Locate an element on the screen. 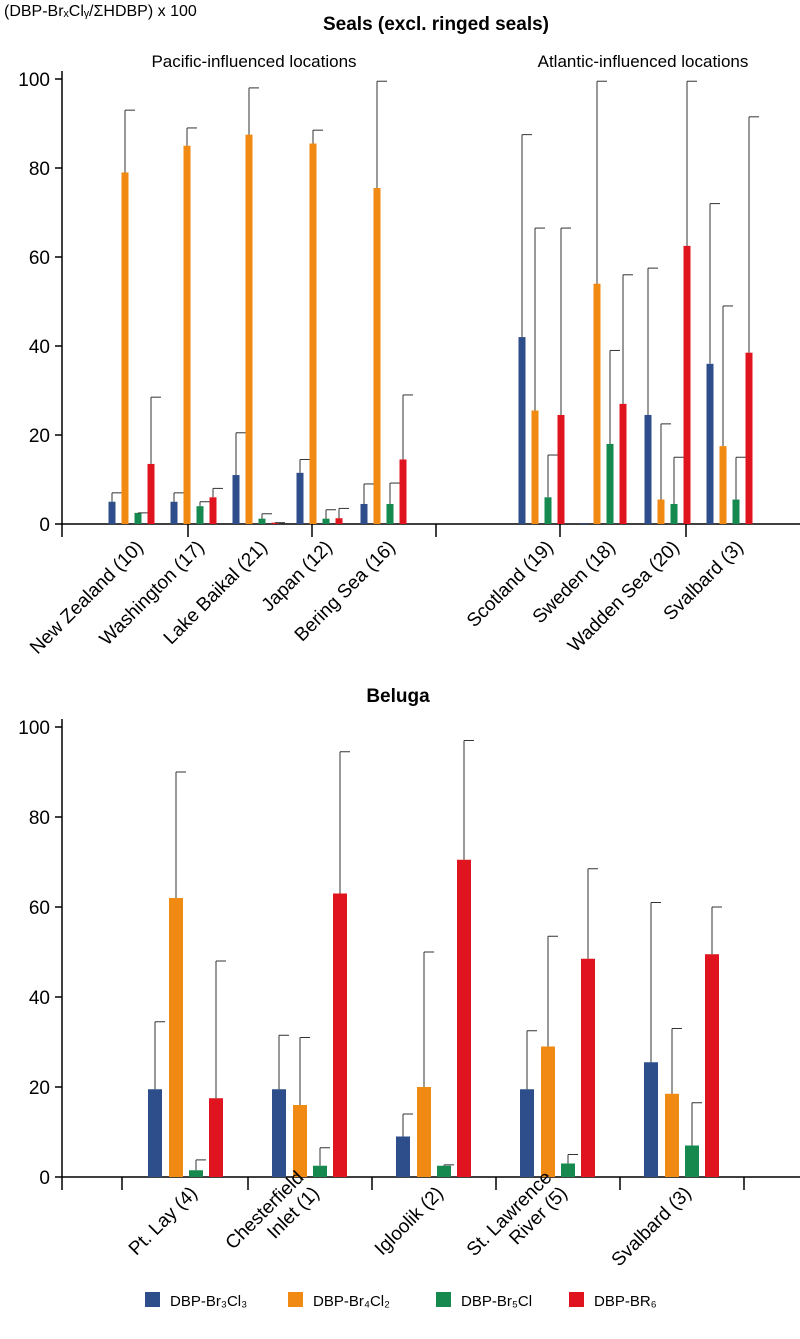 The width and height of the screenshot is (800, 1339). group-label-atlantic: Atlantic-influenced locations is located at coordinates (643, 61).